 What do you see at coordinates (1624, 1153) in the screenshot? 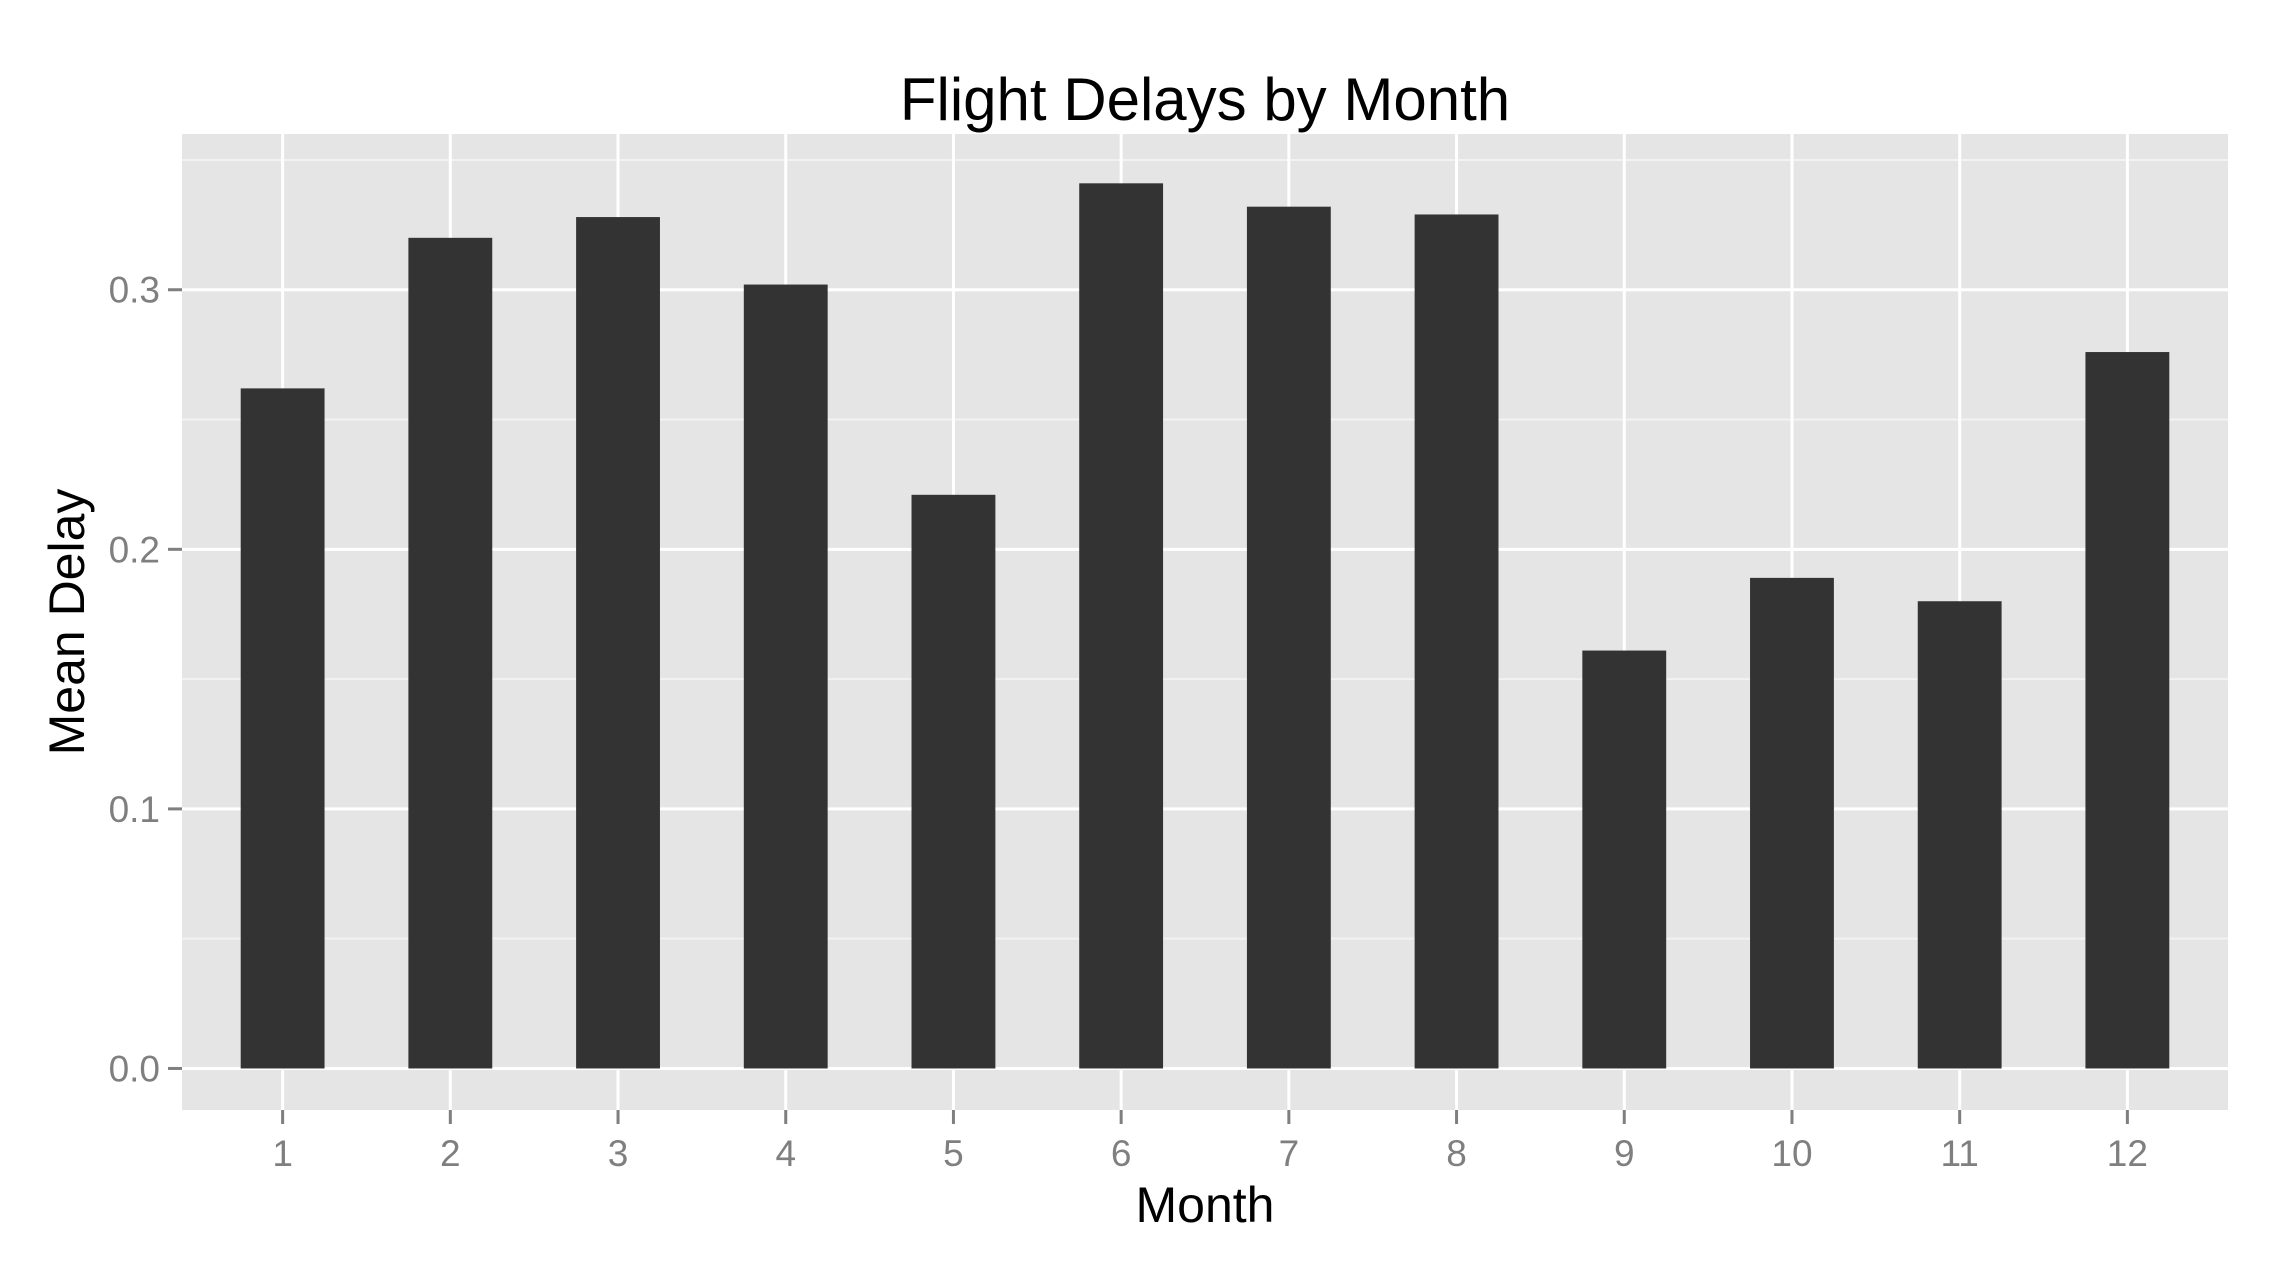
I see `x-tick-label: 9` at bounding box center [1624, 1153].